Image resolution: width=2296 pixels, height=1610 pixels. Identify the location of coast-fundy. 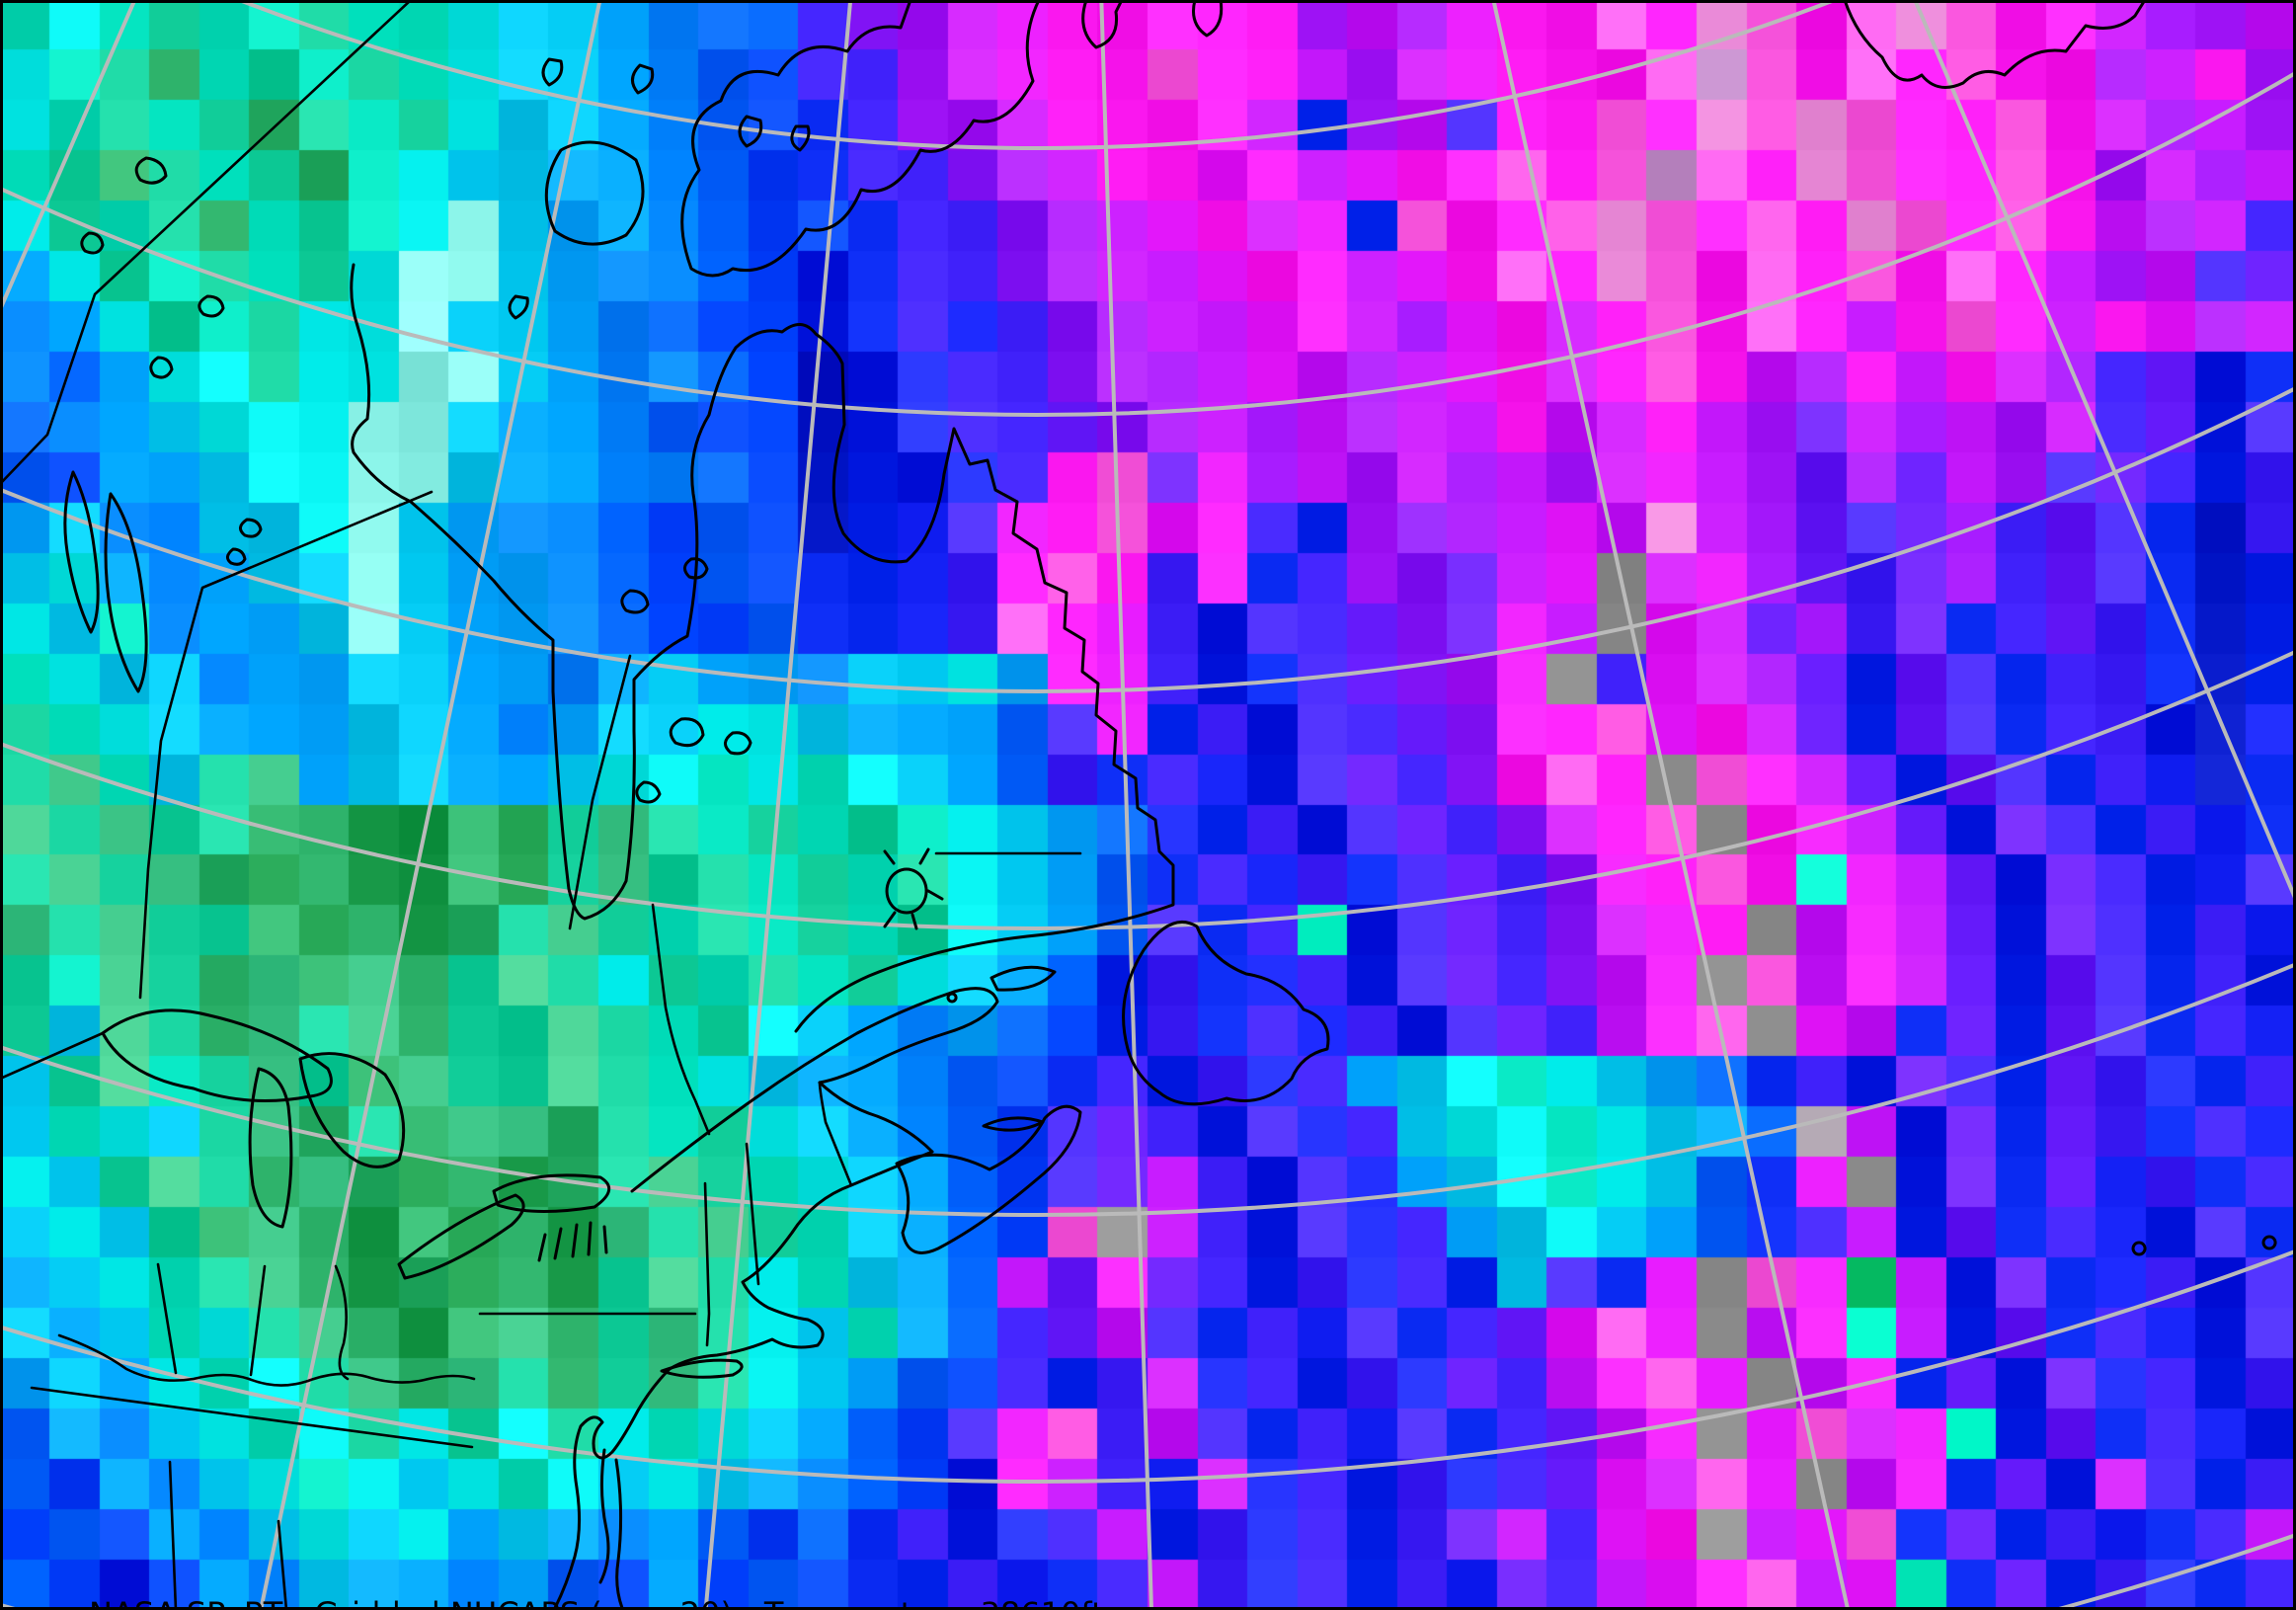
(876, 1117).